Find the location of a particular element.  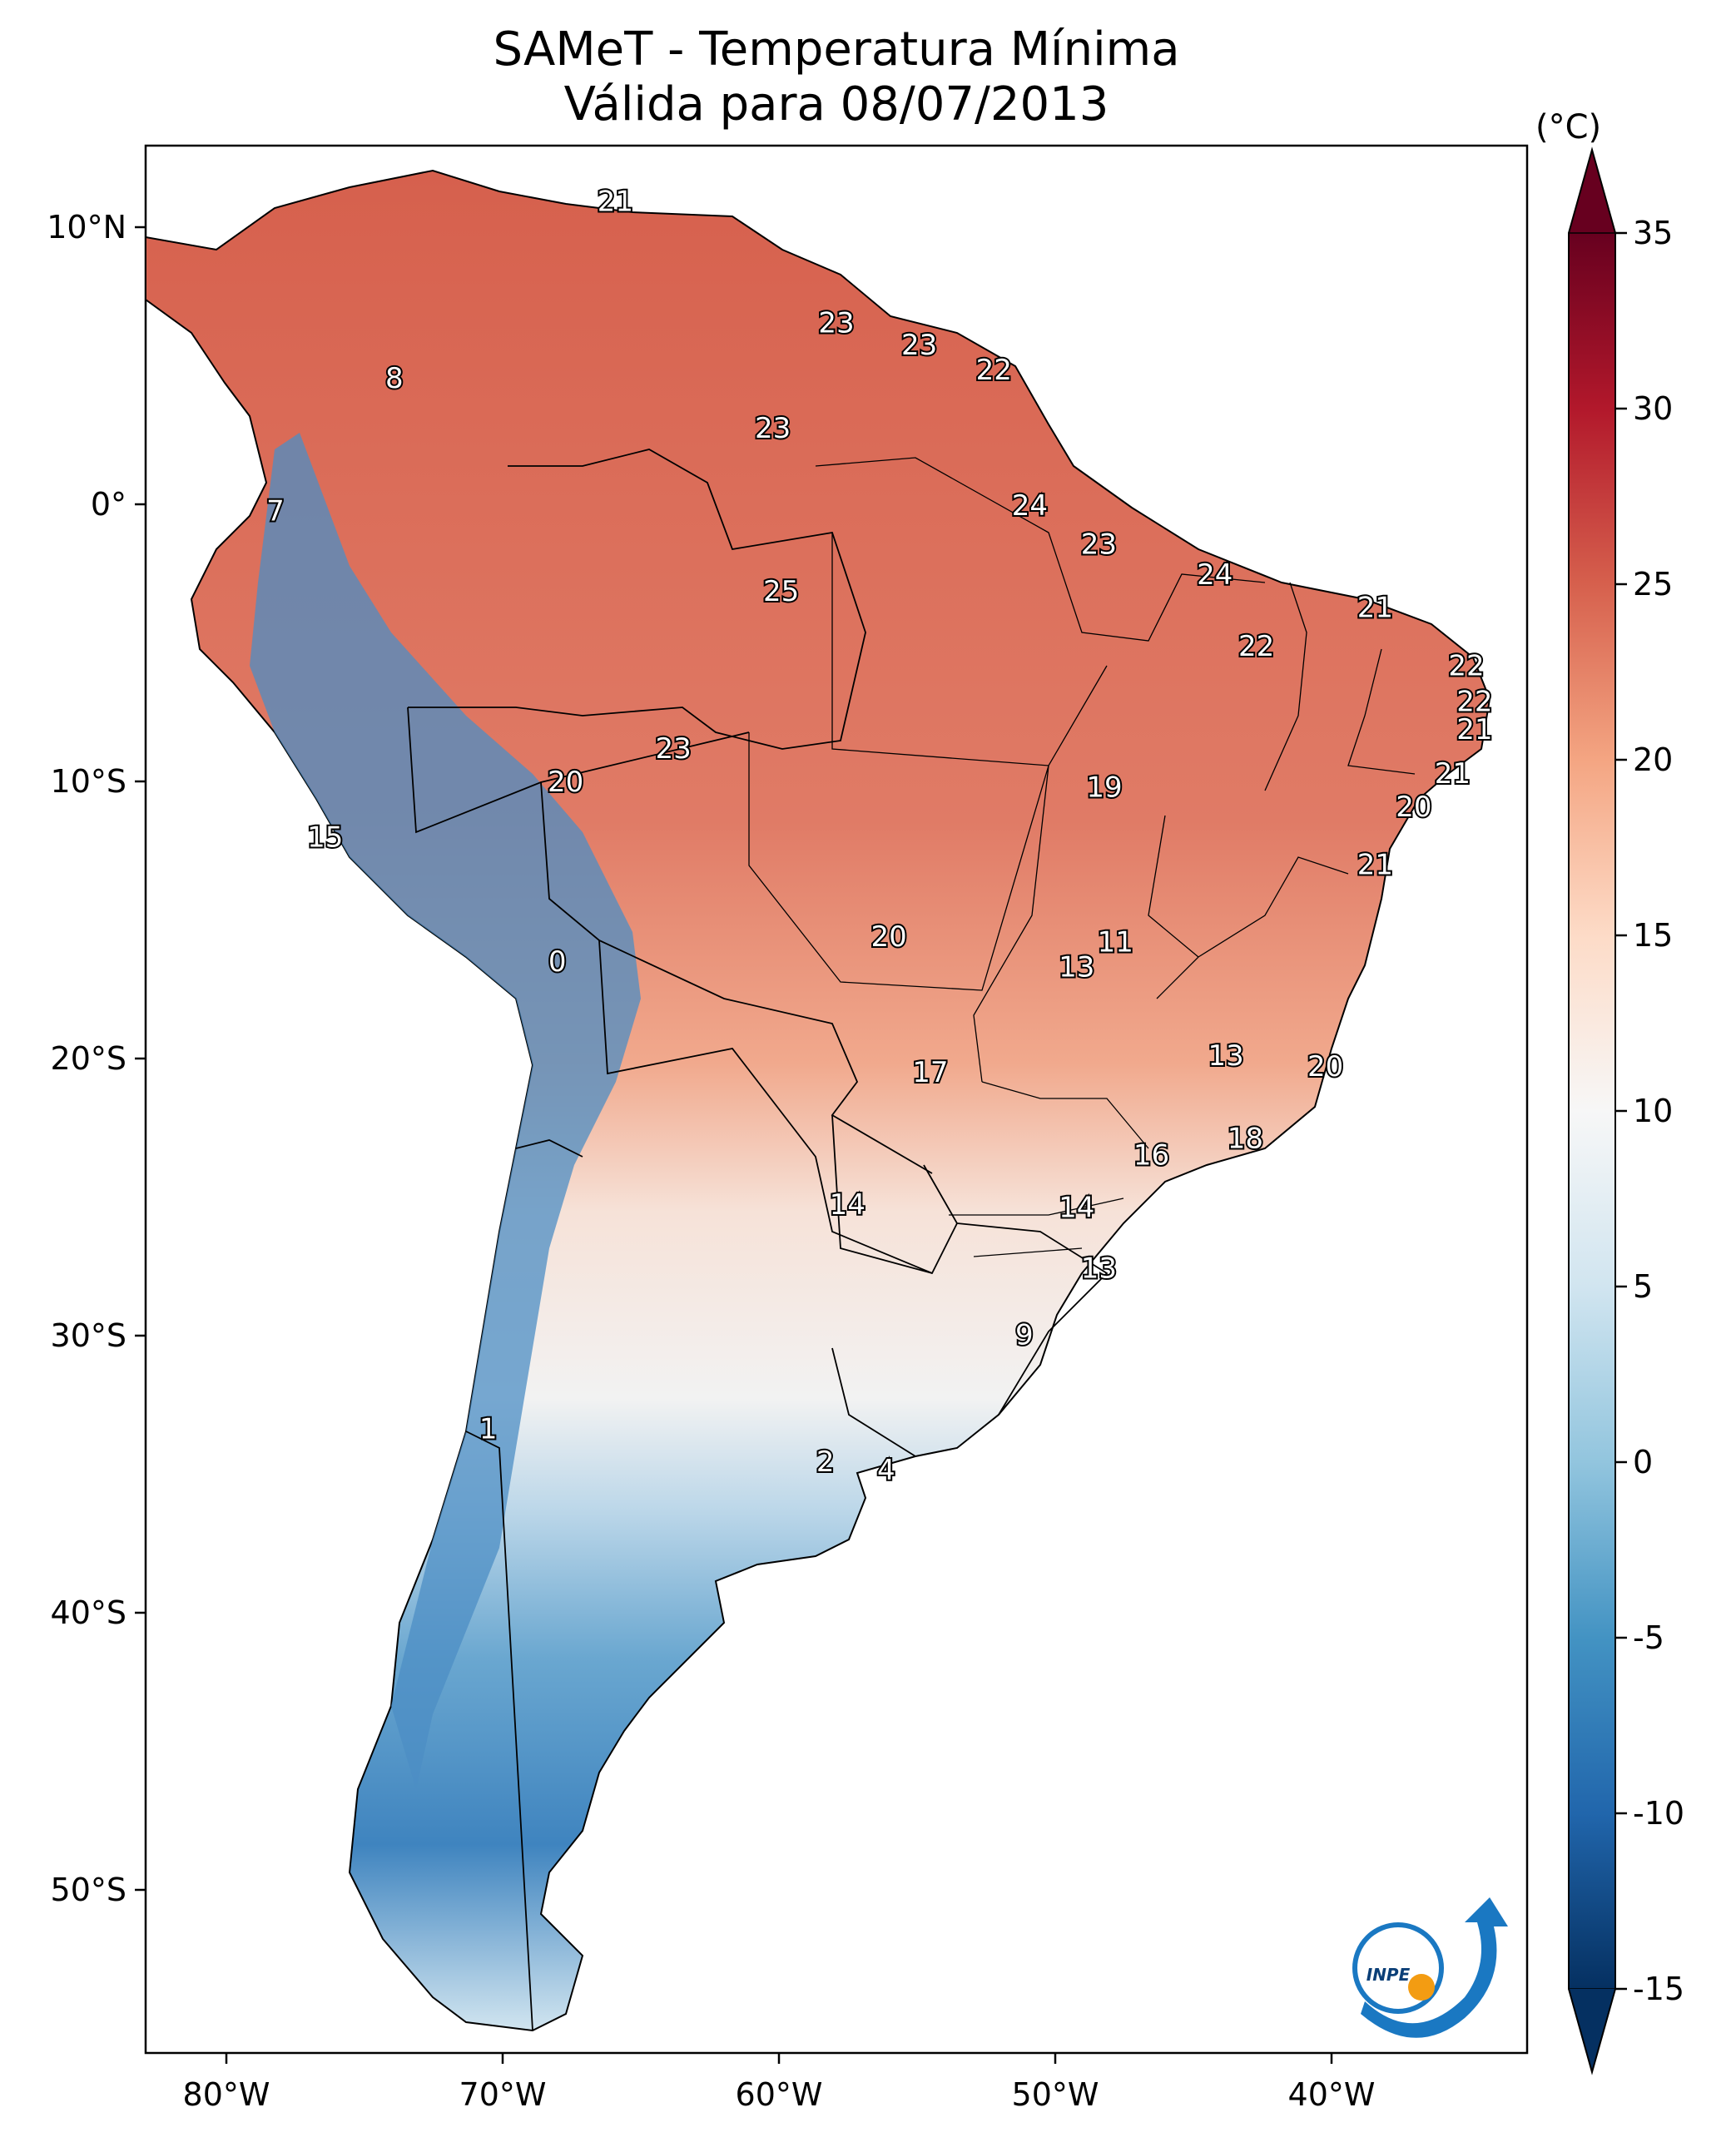

lat-tick-label: 0° is located at coordinates (108, 504).